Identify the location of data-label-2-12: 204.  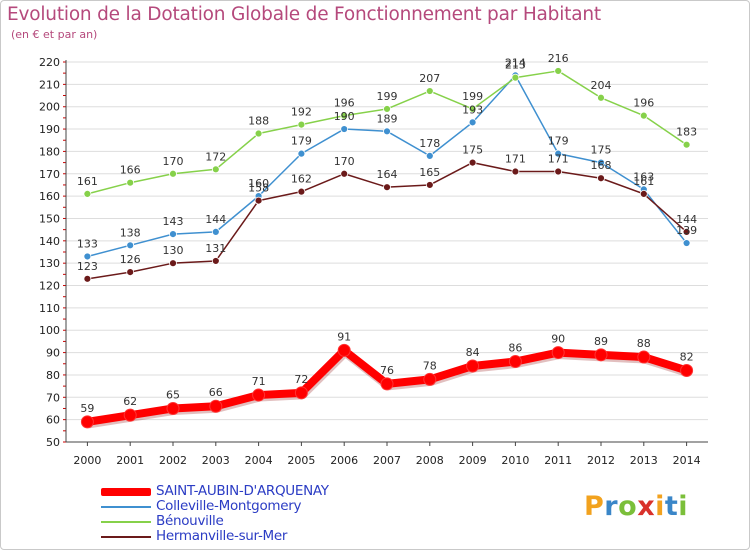
(601, 85).